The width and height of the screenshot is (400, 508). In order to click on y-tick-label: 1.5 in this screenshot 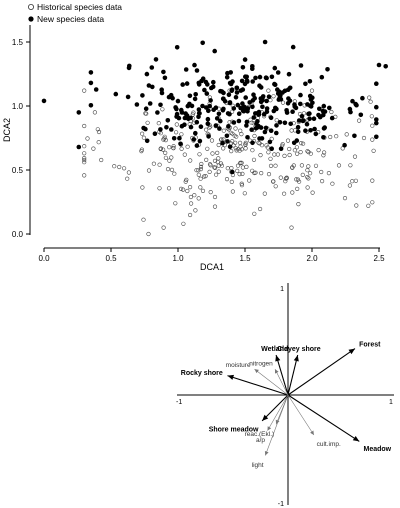, I will do `click(18, 42)`.